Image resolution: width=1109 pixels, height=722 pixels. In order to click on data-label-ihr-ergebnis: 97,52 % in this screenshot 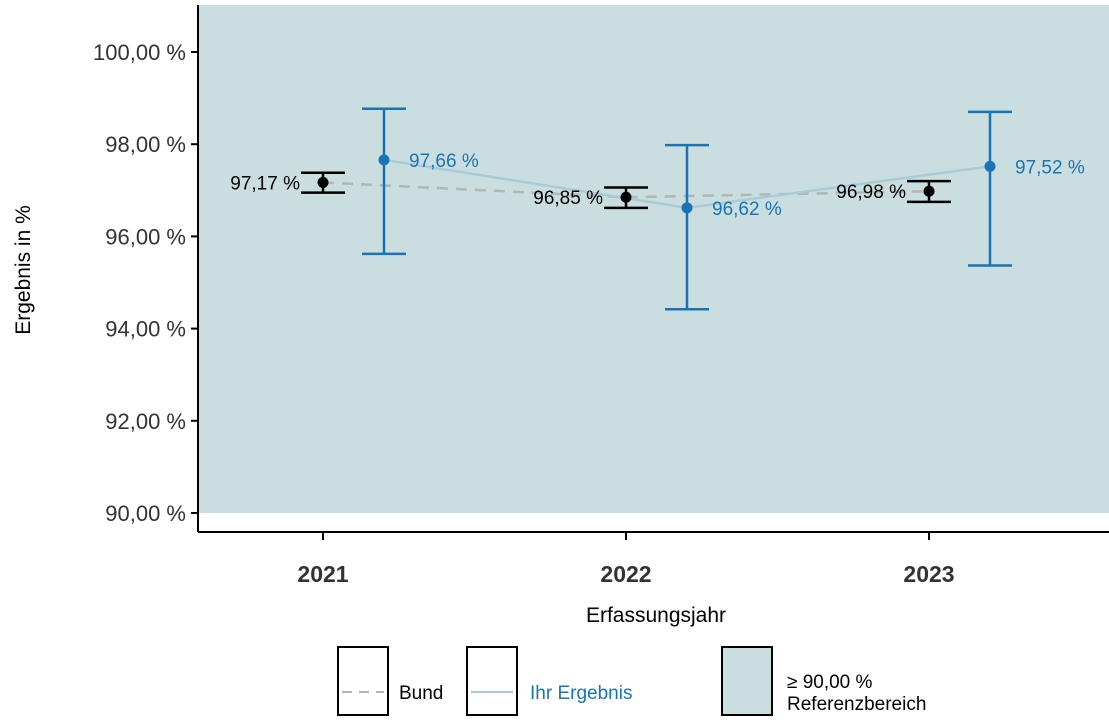, I will do `click(1050, 167)`.